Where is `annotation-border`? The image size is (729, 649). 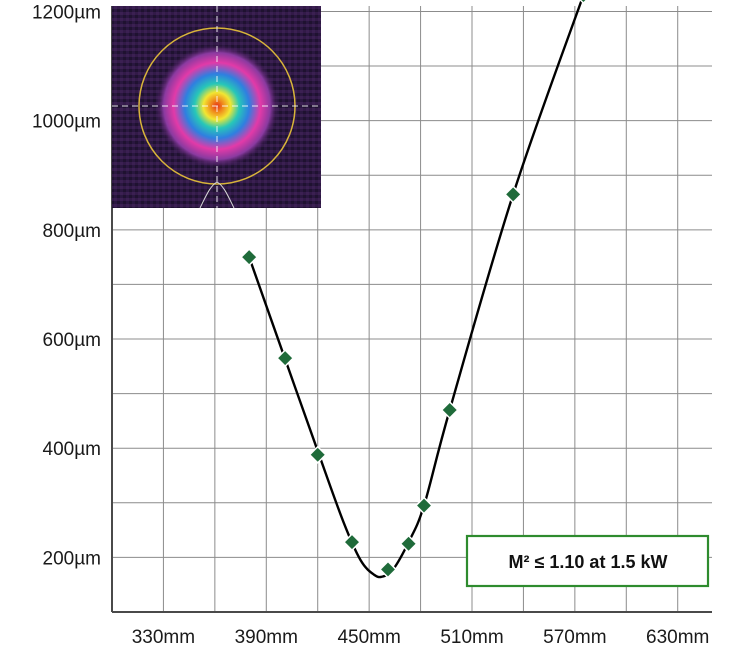 annotation-border is located at coordinates (587, 561).